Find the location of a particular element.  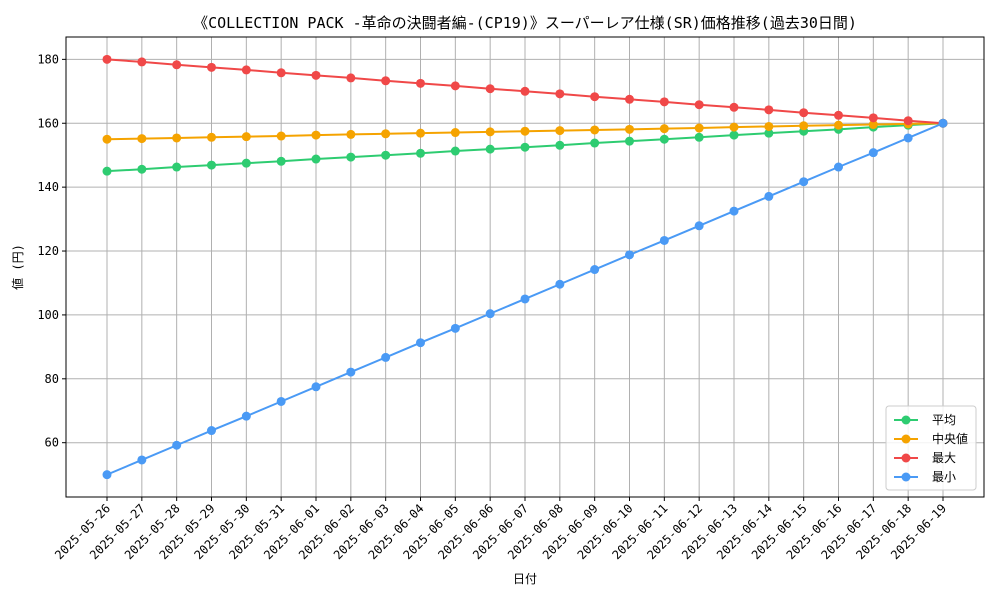

y-axis-label: 値 (円) is located at coordinates (17, 267).